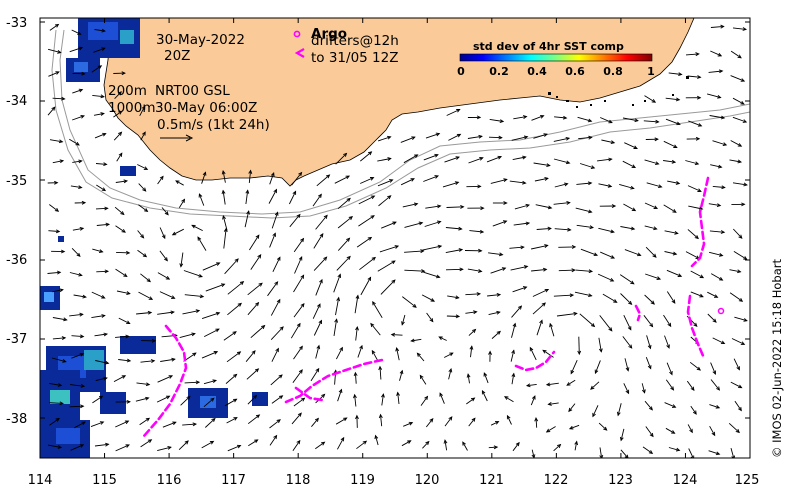 This screenshot has width=791, height=492. What do you see at coordinates (362, 480) in the screenshot?
I see `lon-tick-label: 119` at bounding box center [362, 480].